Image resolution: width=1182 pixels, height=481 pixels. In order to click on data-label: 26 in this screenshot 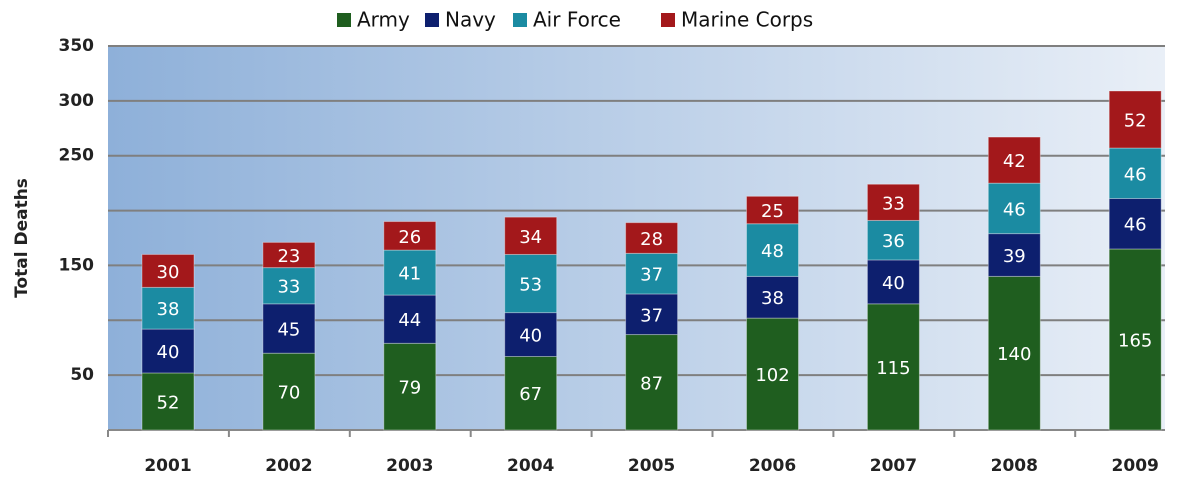, I will do `click(409, 237)`.